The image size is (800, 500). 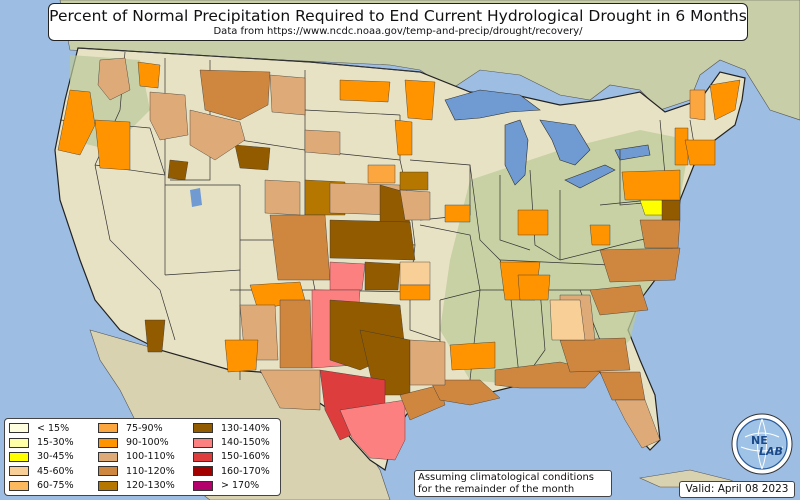 I want to click on legend-label: 150-160%, so click(x=245, y=457).